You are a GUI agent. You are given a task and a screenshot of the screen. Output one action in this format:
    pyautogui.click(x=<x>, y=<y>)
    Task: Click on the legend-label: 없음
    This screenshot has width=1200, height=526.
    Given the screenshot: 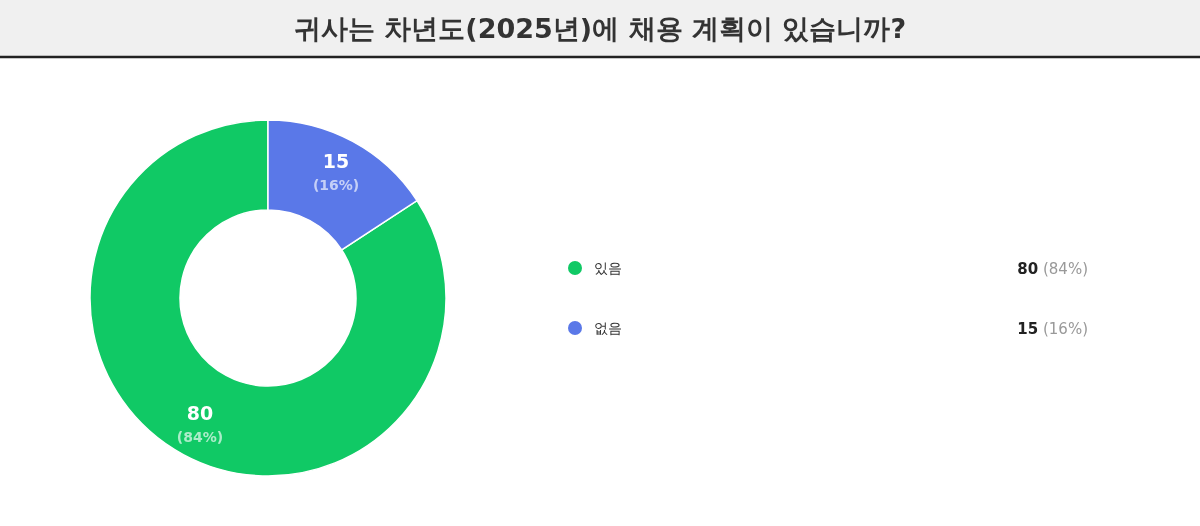 What is the action you would take?
    pyautogui.click(x=608, y=328)
    